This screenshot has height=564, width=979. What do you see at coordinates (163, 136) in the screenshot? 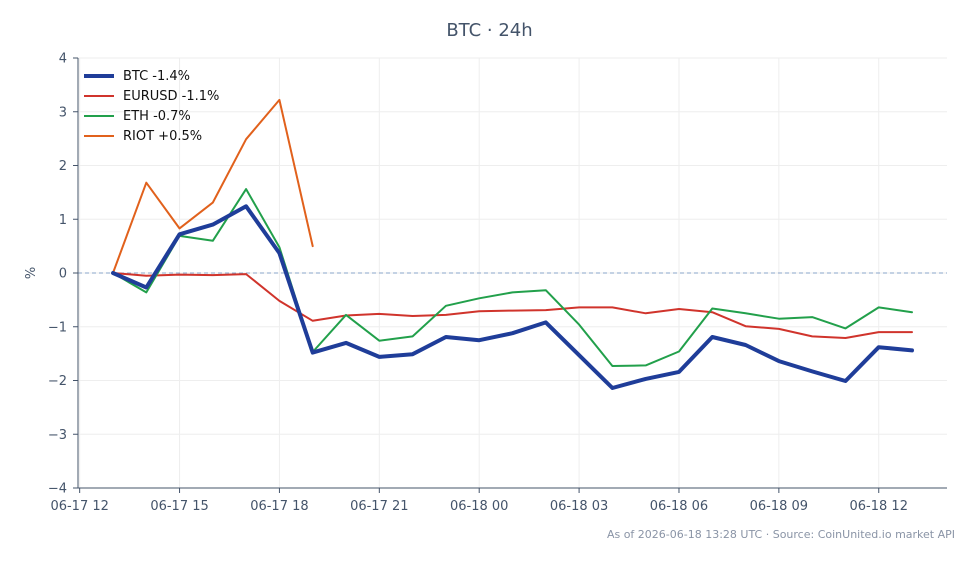
I see `legend-label: RIOT +0.5%` at bounding box center [163, 136].